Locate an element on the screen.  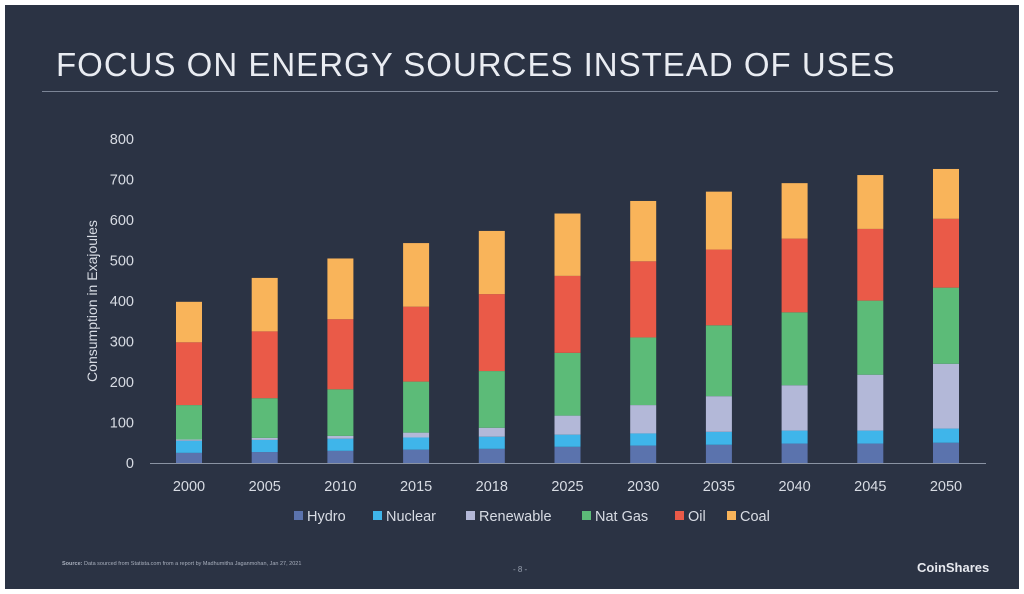
x-tick-label: 2010 is located at coordinates (340, 487).